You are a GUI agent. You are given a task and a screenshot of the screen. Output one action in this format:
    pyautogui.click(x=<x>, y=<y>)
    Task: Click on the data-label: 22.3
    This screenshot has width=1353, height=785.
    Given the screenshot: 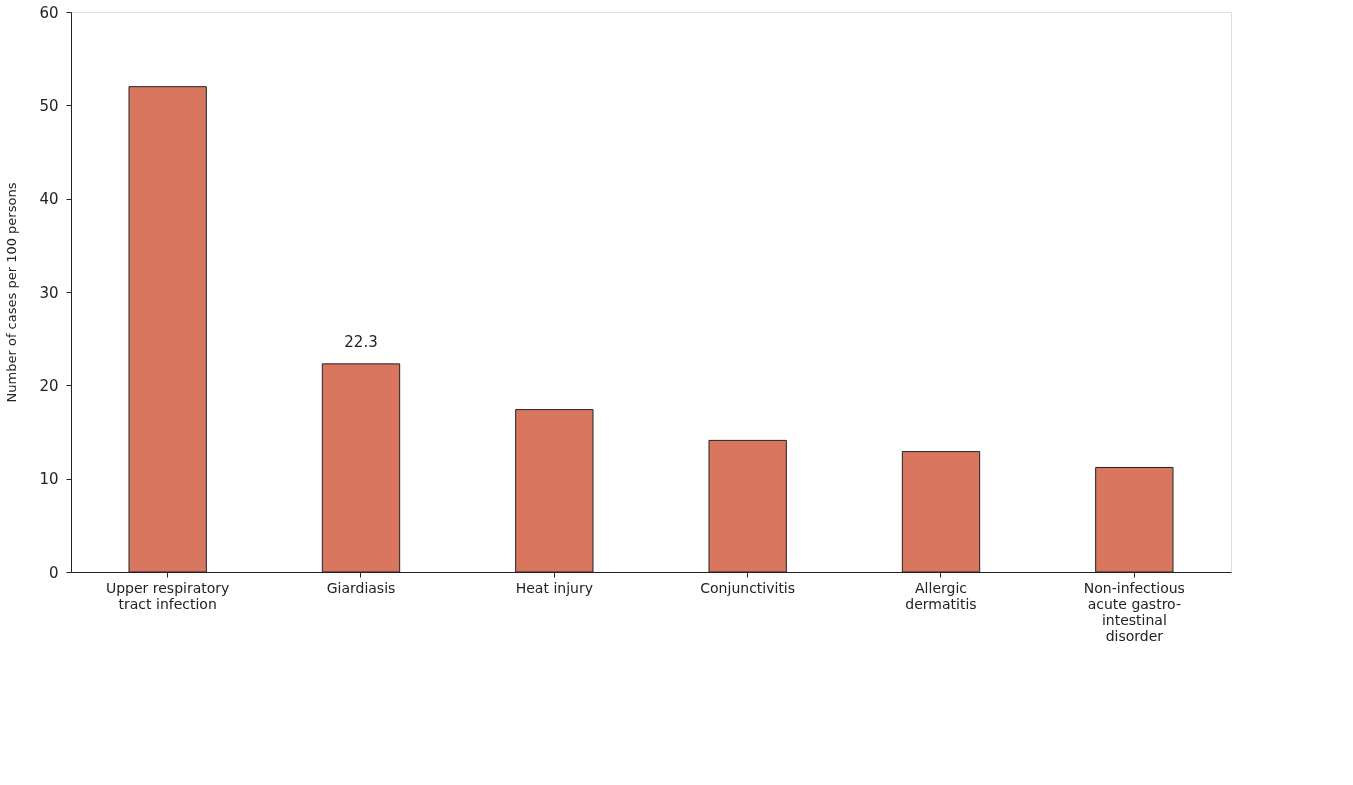 What is the action you would take?
    pyautogui.click(x=361, y=341)
    